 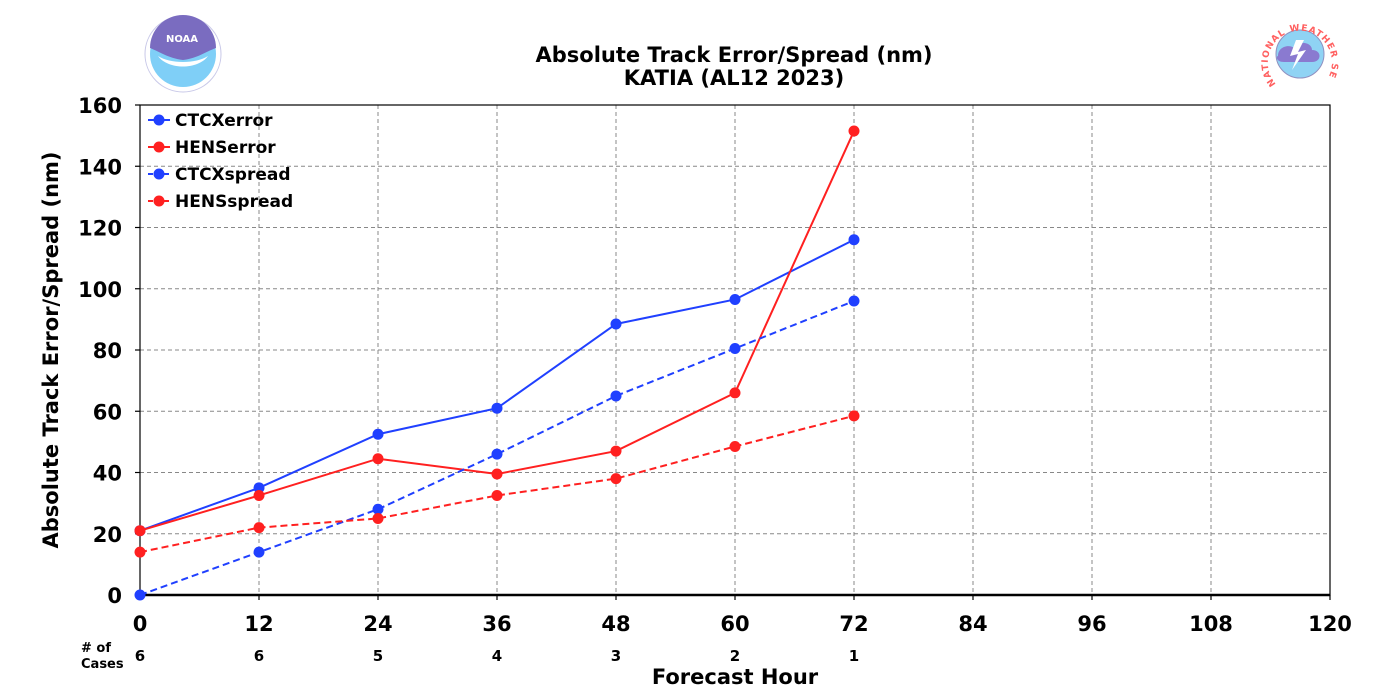 What do you see at coordinates (225, 148) in the screenshot?
I see `legend-label: HENSerror` at bounding box center [225, 148].